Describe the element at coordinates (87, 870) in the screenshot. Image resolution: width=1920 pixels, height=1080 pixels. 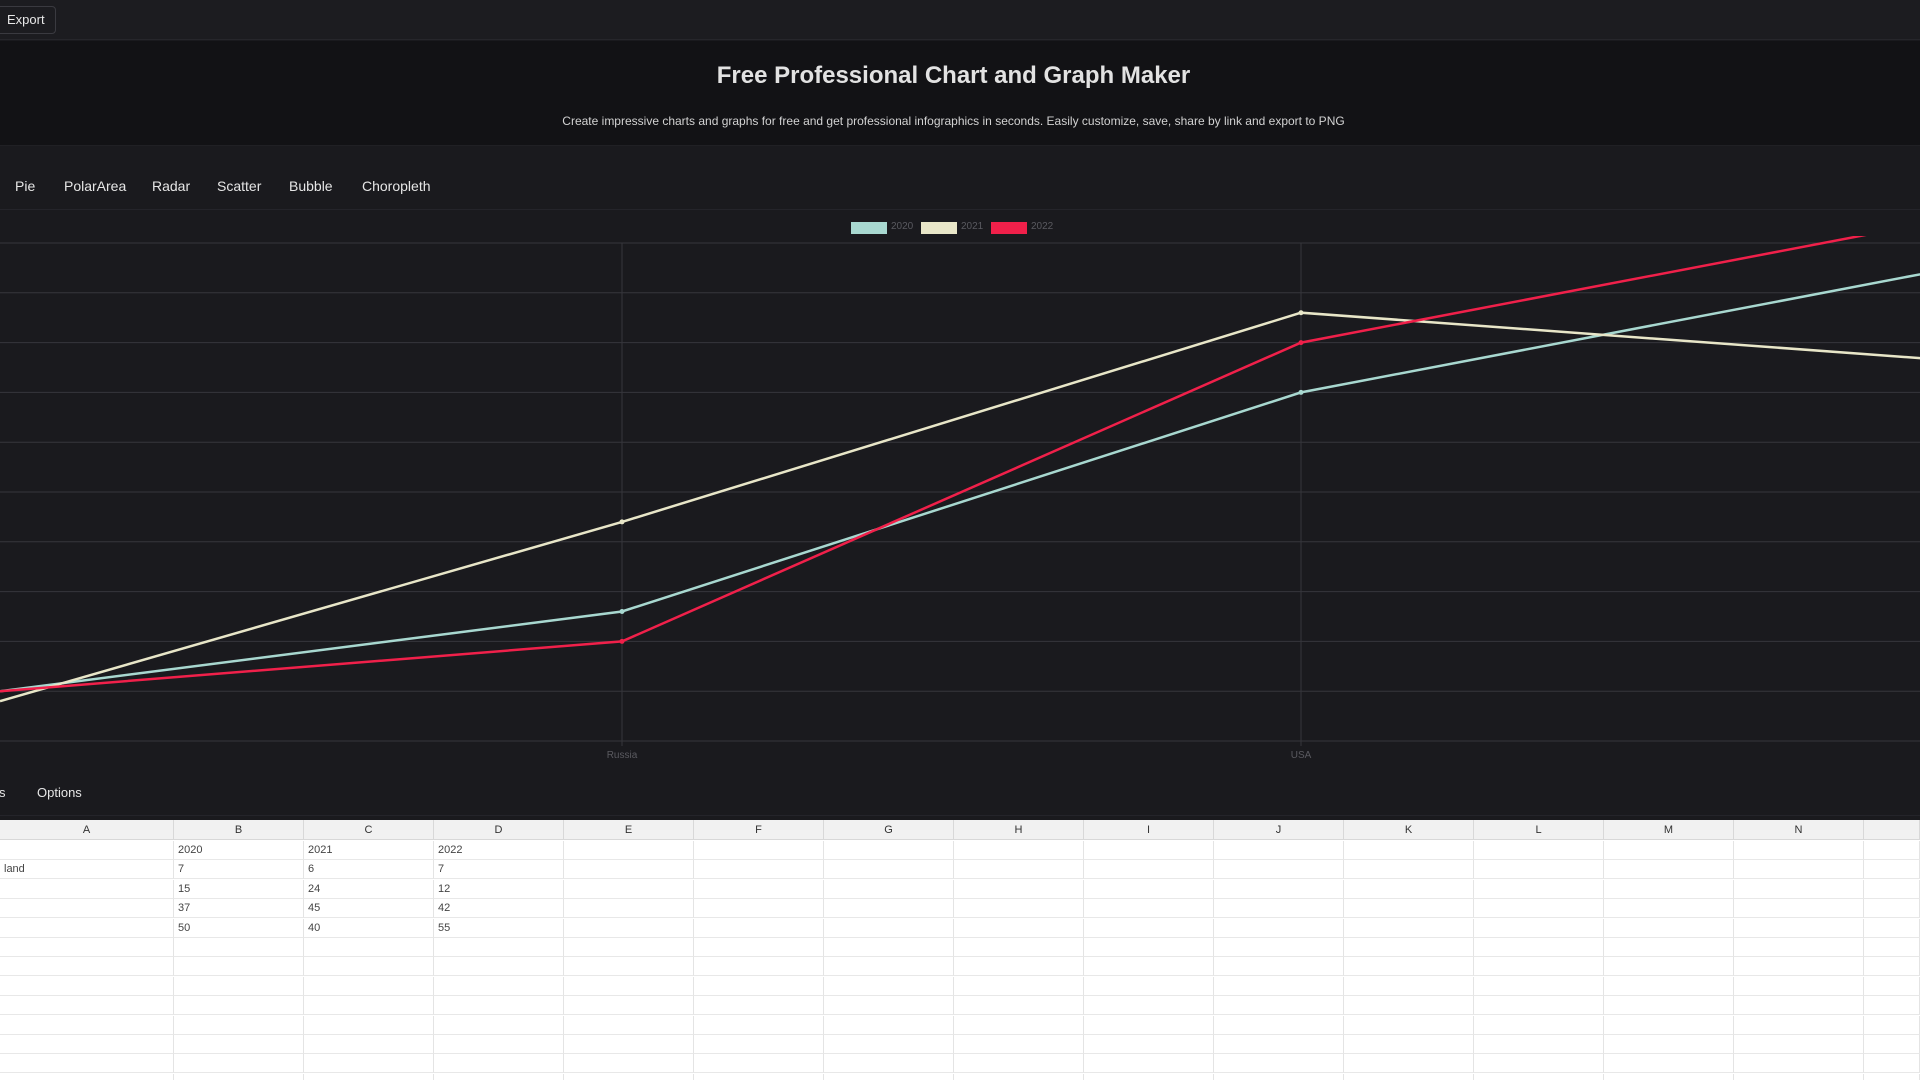
I see `sheet-cell: land` at that location.